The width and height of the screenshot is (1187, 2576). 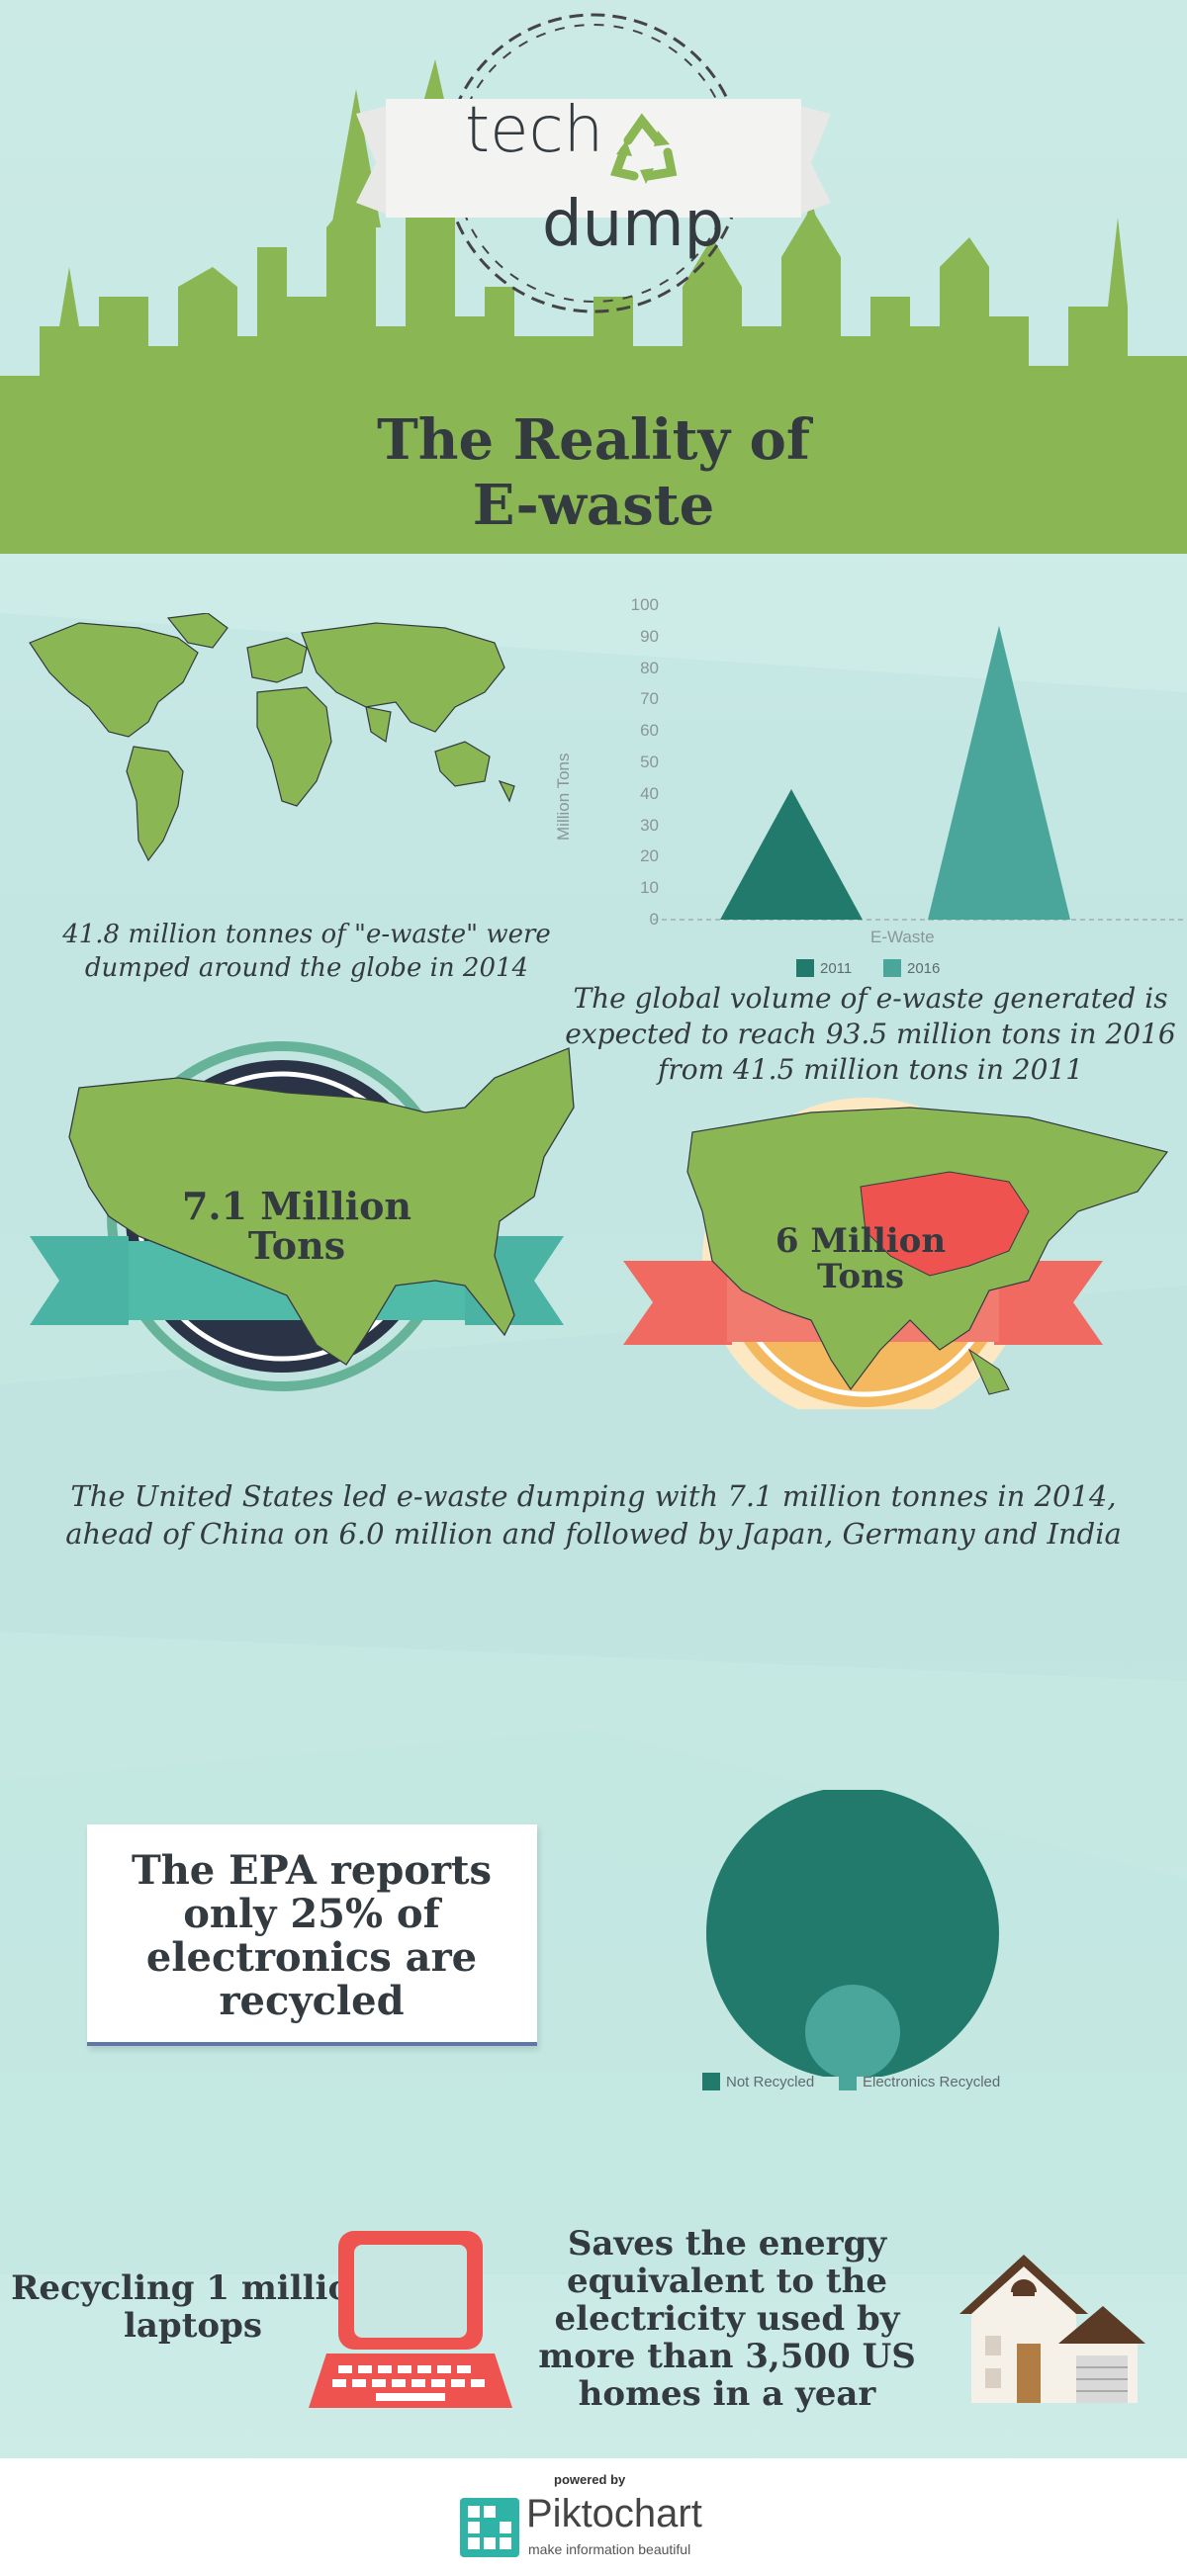 What do you see at coordinates (609, 2549) in the screenshot?
I see `piktochart-tagline: make information beautiful` at bounding box center [609, 2549].